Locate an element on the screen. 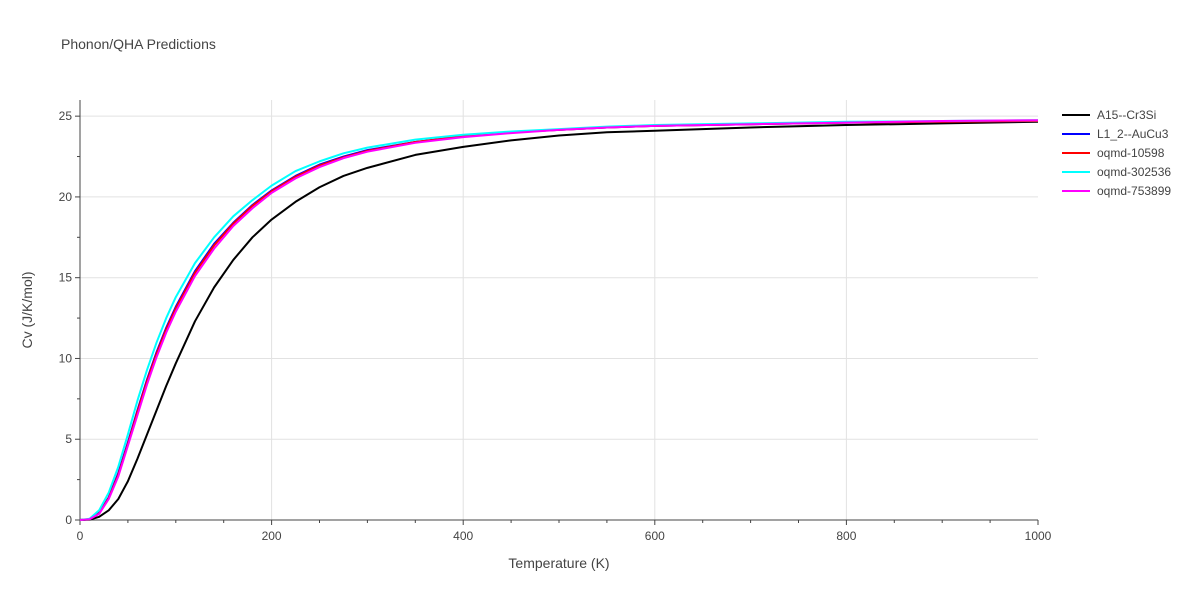 The width and height of the screenshot is (1200, 600). legend-item: A15--Cr3Si is located at coordinates (1109, 115).